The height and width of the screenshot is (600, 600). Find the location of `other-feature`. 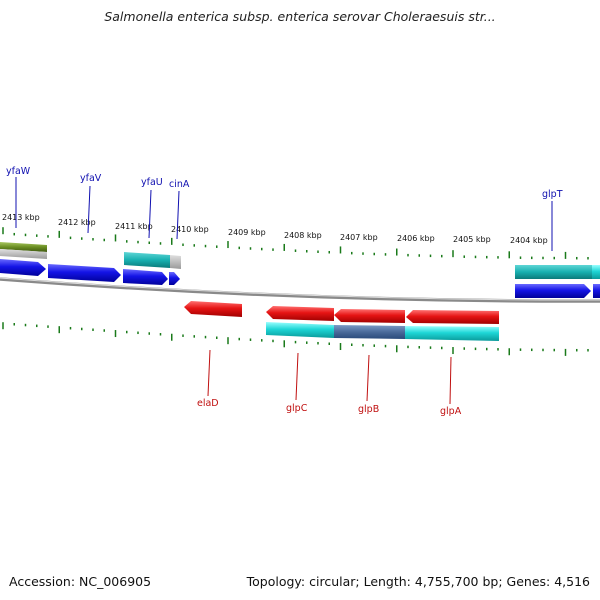

other-feature is located at coordinates (23, 247).